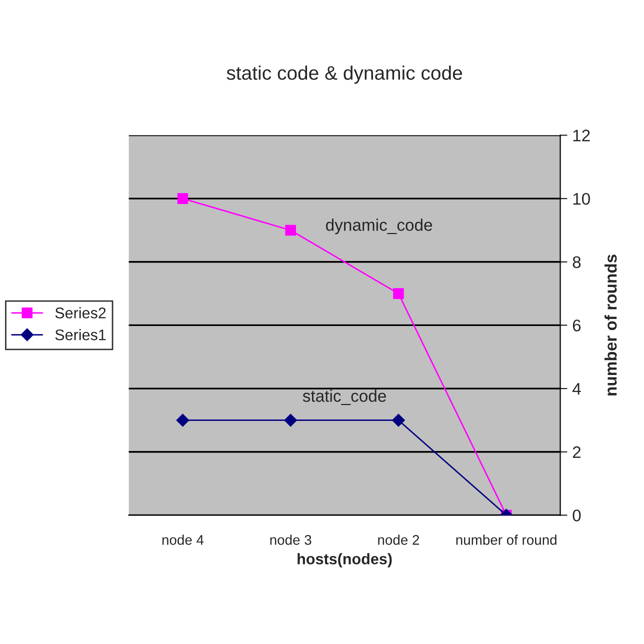  What do you see at coordinates (581, 198) in the screenshot?
I see `y-tick-label: 10` at bounding box center [581, 198].